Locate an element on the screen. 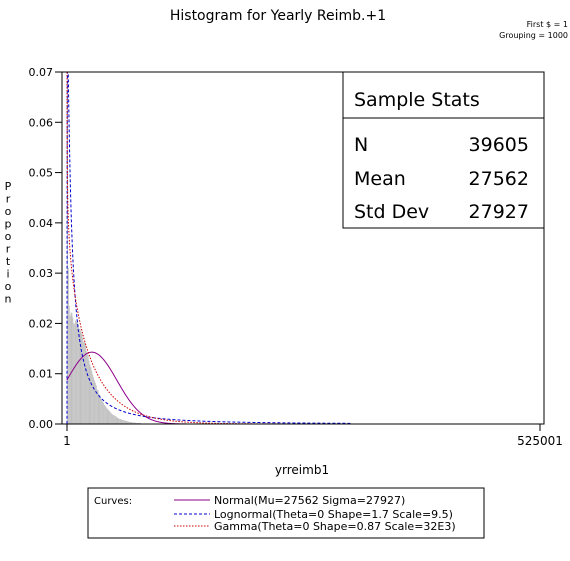  grouping-note: Grouping = 1000 is located at coordinates (533, 35).